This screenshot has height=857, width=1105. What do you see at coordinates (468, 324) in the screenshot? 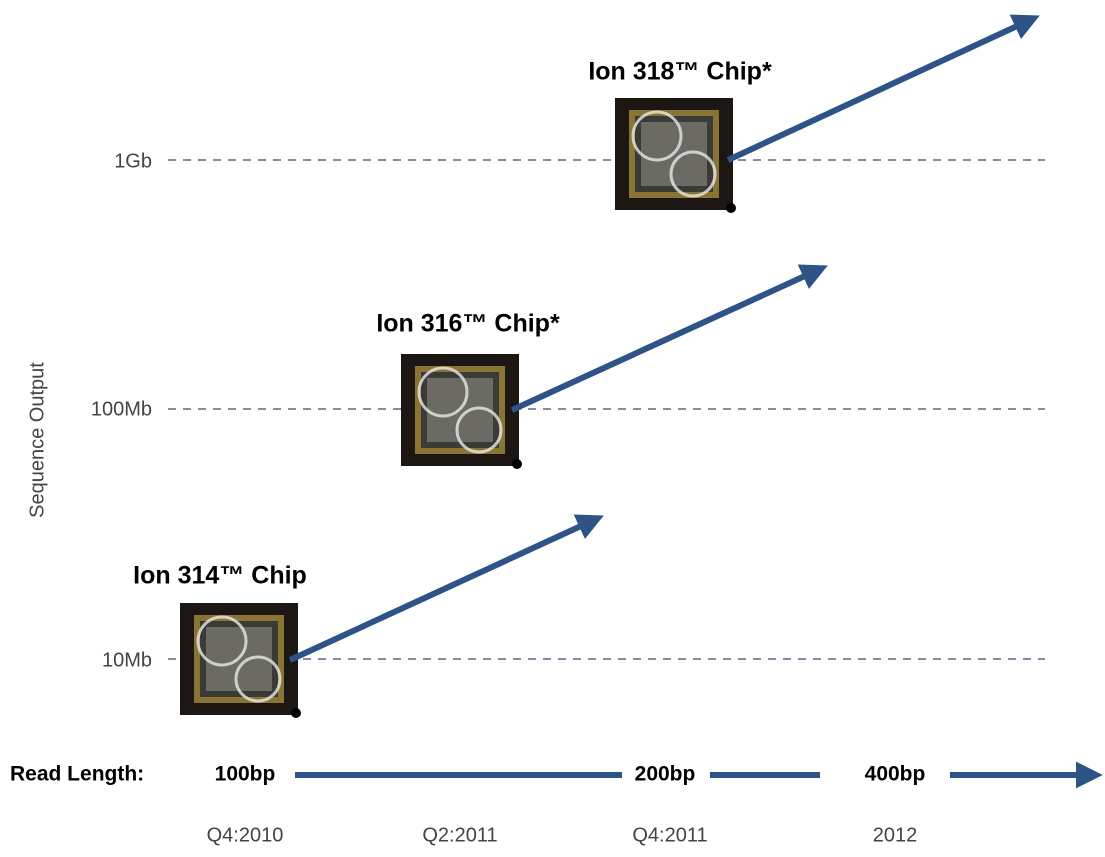
I see `chip-label: Ion 316™ Chip*` at bounding box center [468, 324].